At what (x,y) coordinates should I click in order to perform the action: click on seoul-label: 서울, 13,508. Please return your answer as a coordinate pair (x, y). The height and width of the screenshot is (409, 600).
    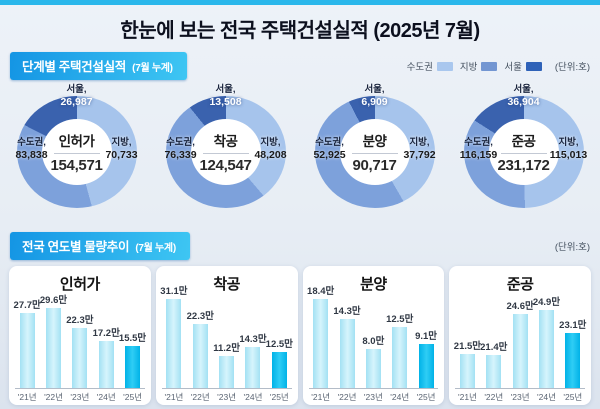
    Looking at the image, I should click on (225, 96).